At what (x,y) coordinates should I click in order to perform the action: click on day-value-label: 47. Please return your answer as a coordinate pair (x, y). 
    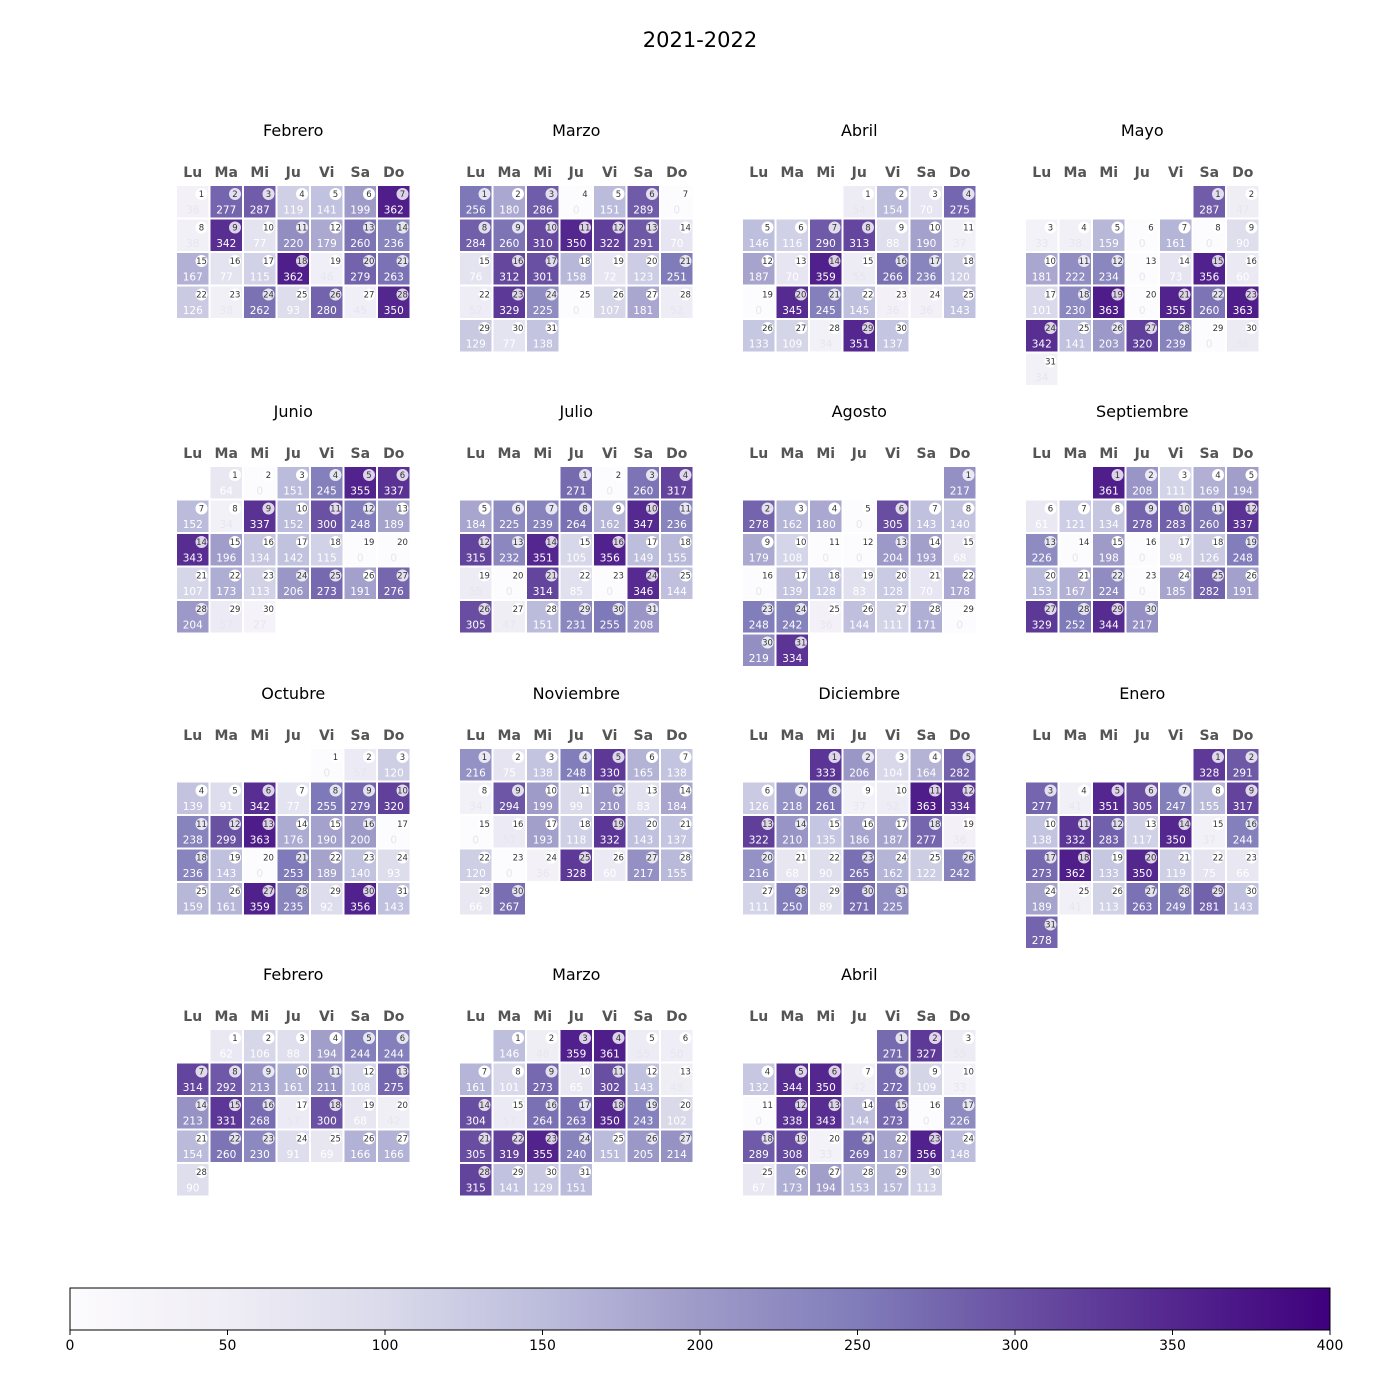
    Looking at the image, I should click on (1242, 211).